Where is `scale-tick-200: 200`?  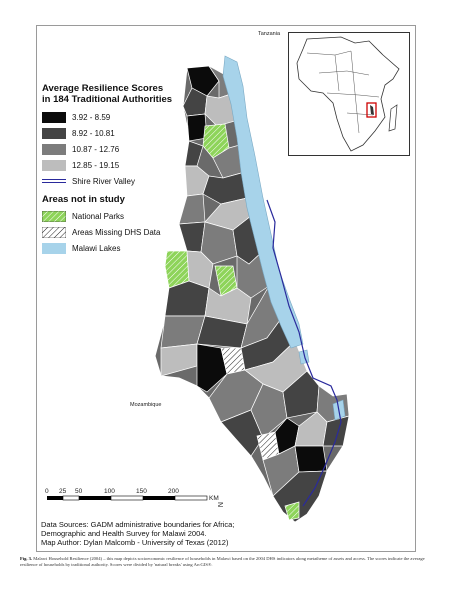
scale-tick-200: 200 is located at coordinates (173, 491).